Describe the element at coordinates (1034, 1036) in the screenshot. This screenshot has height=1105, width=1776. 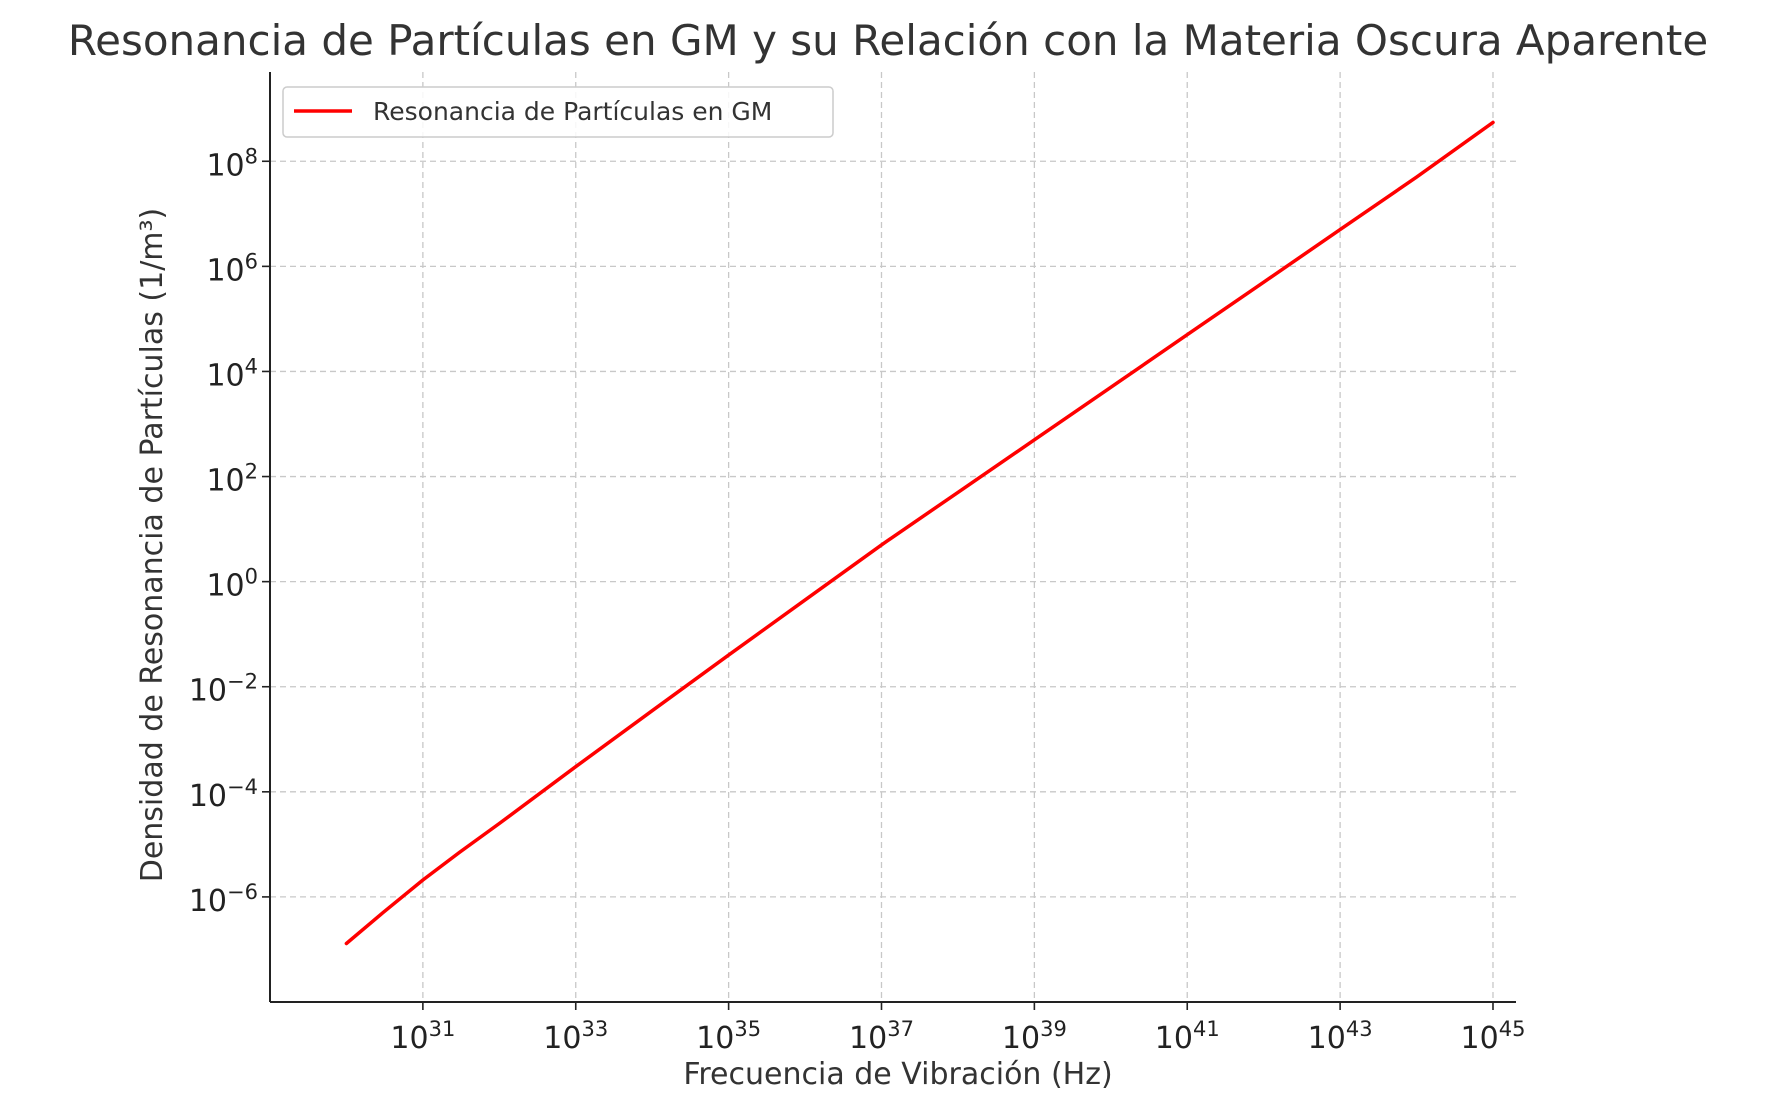
I see `x-tick-label: 1039` at that location.